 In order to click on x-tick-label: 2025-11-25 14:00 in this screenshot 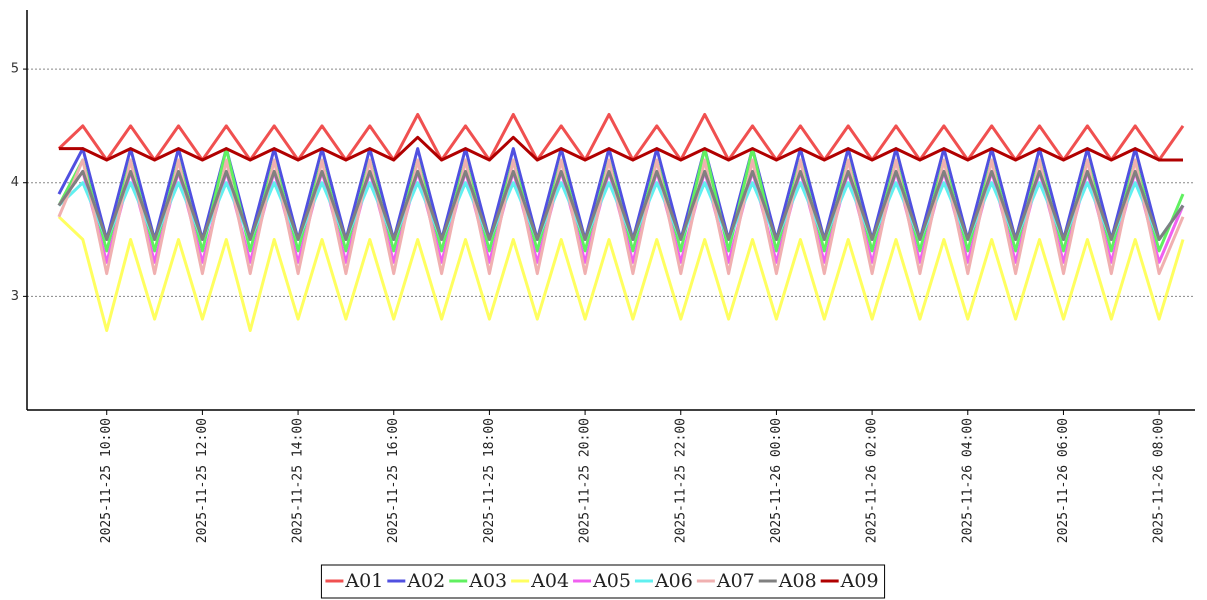, I will do `click(298, 480)`.